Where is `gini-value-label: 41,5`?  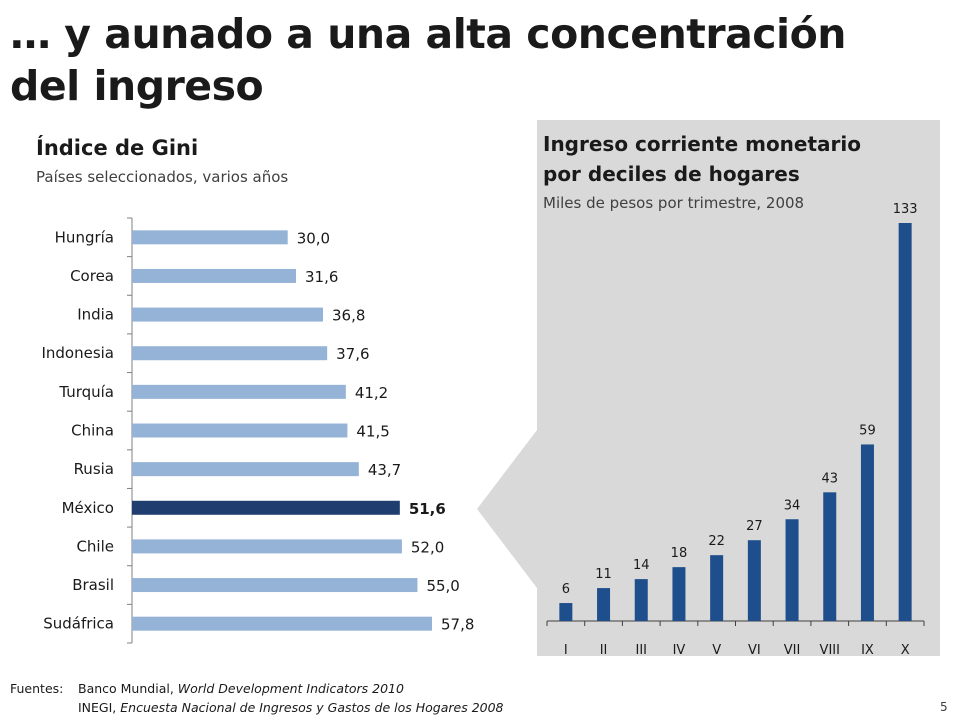
gini-value-label: 41,5 is located at coordinates (372, 432).